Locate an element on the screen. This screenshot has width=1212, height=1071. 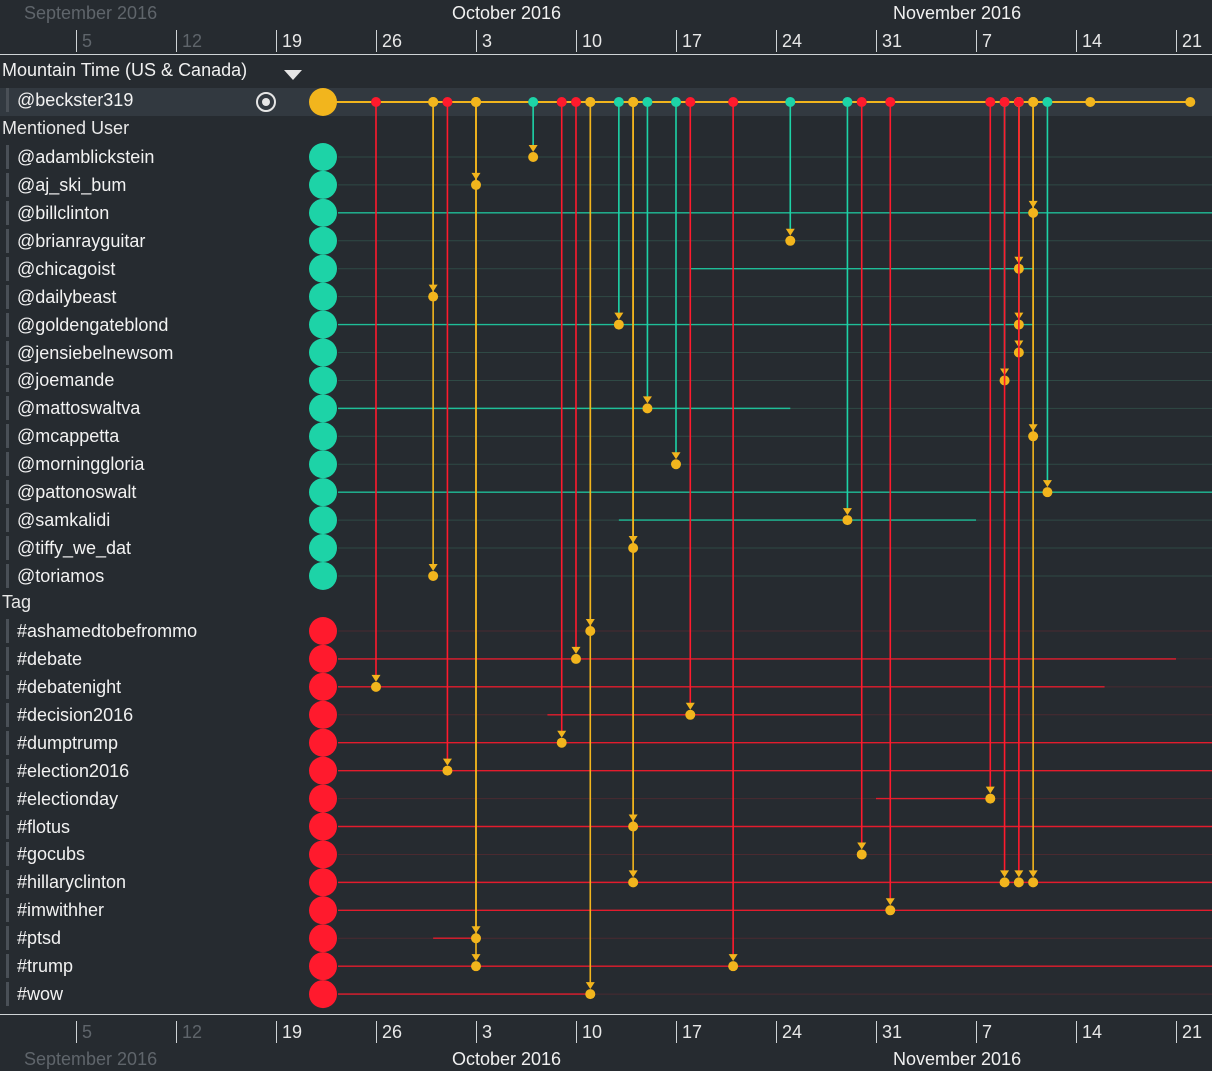
bottom-tick-14: 14 is located at coordinates (1089, 1032).